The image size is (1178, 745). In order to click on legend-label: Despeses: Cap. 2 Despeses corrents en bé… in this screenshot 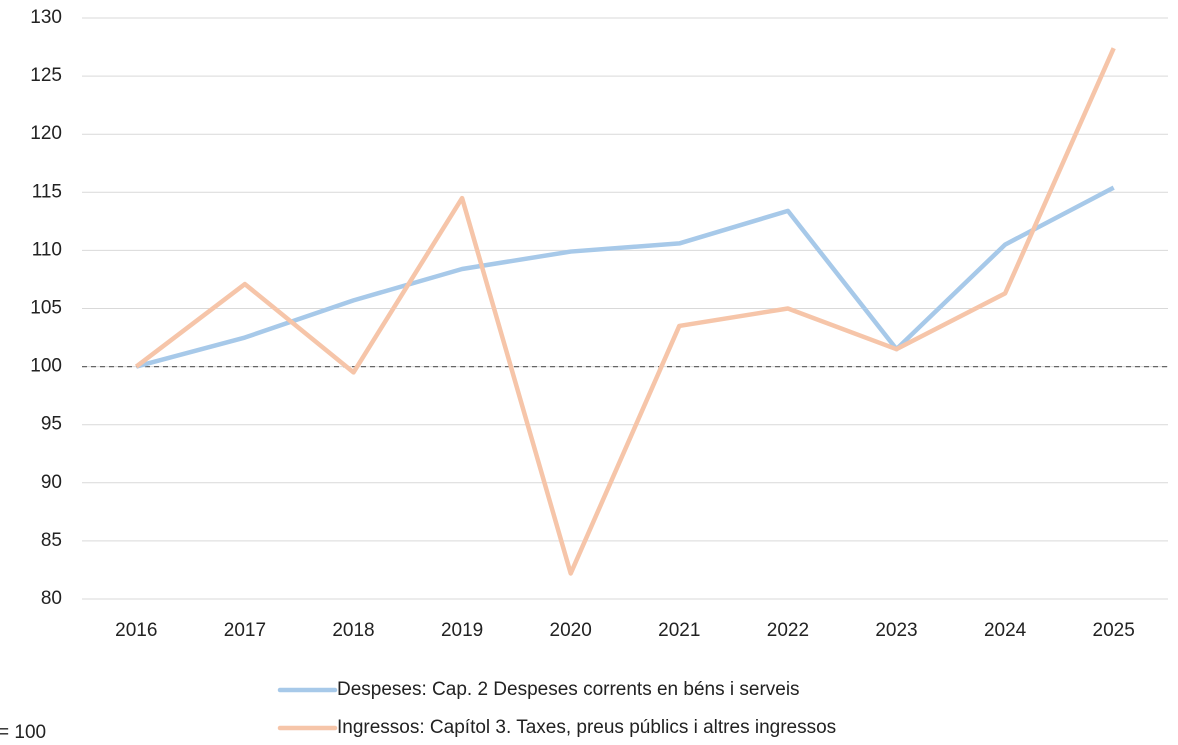, I will do `click(568, 689)`.